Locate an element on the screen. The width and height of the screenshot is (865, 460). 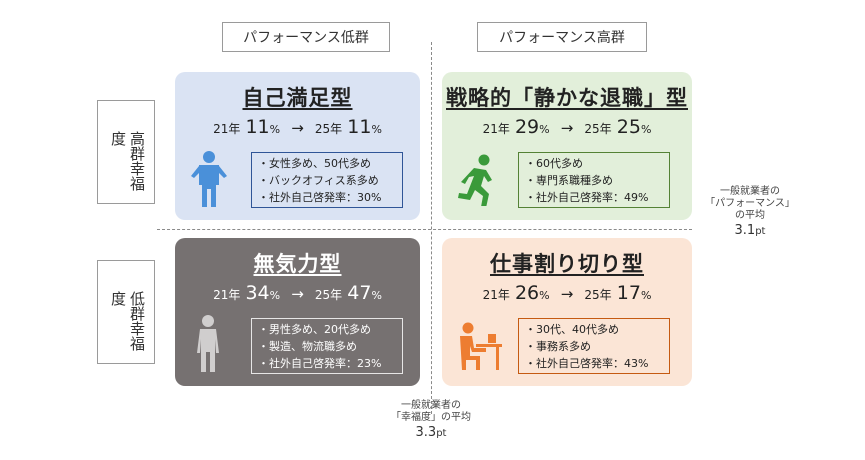
bullet-item: ・バックオフィス系多め is located at coordinates (318, 180).